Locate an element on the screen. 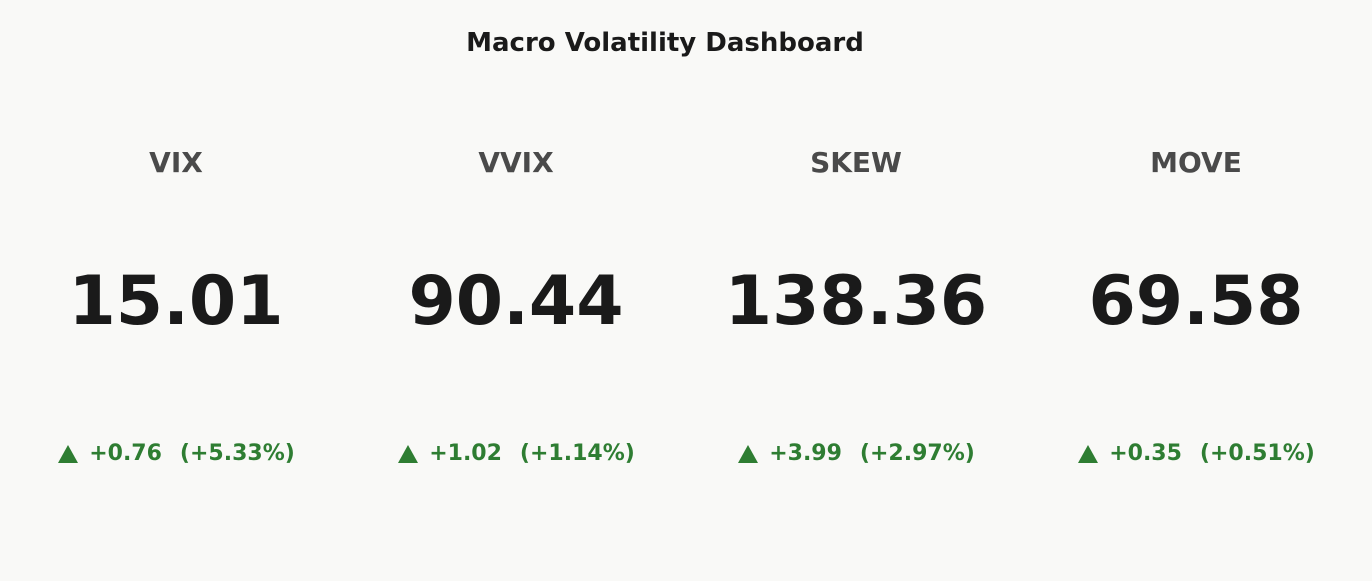 This screenshot has height=581, width=1372. change-abs: +3.99 is located at coordinates (805, 453).